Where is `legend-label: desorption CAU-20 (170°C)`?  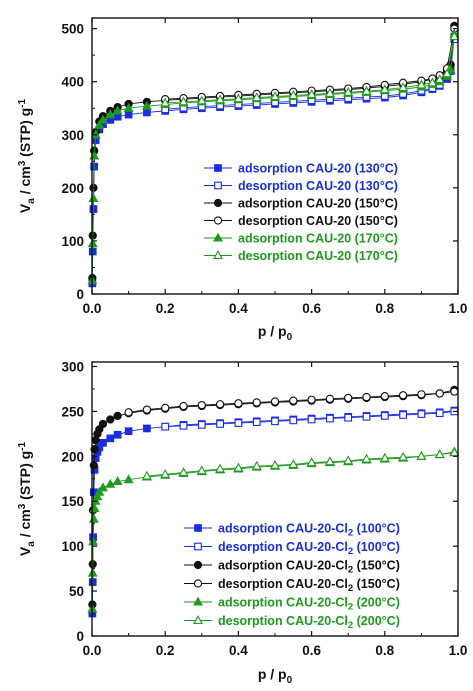 legend-label: desorption CAU-20 (170°C) is located at coordinates (318, 256).